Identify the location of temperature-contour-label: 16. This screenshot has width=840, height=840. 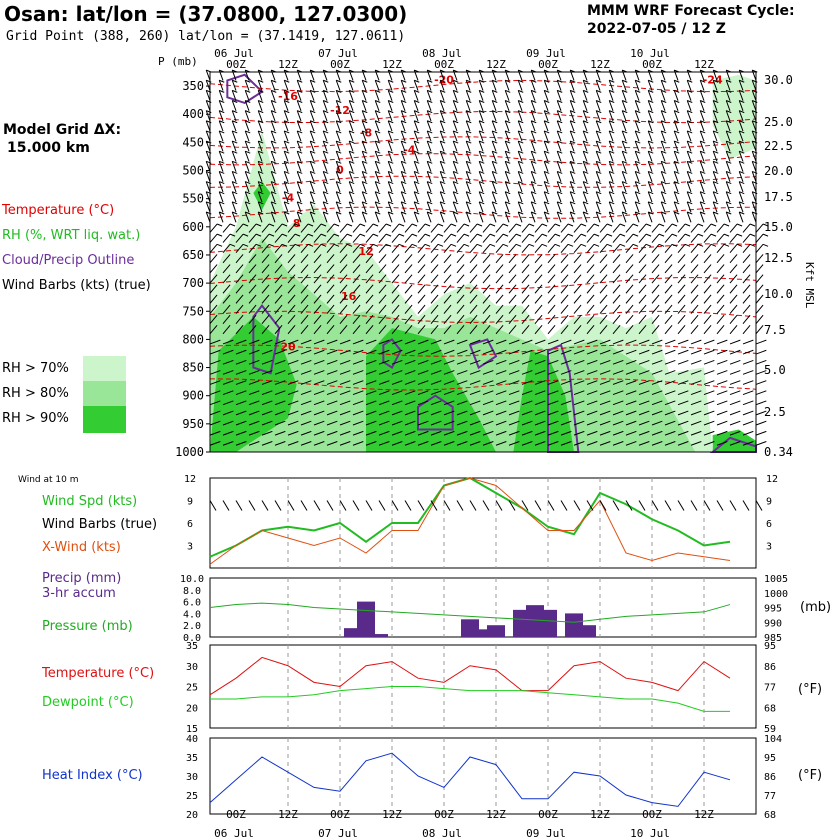
(349, 296).